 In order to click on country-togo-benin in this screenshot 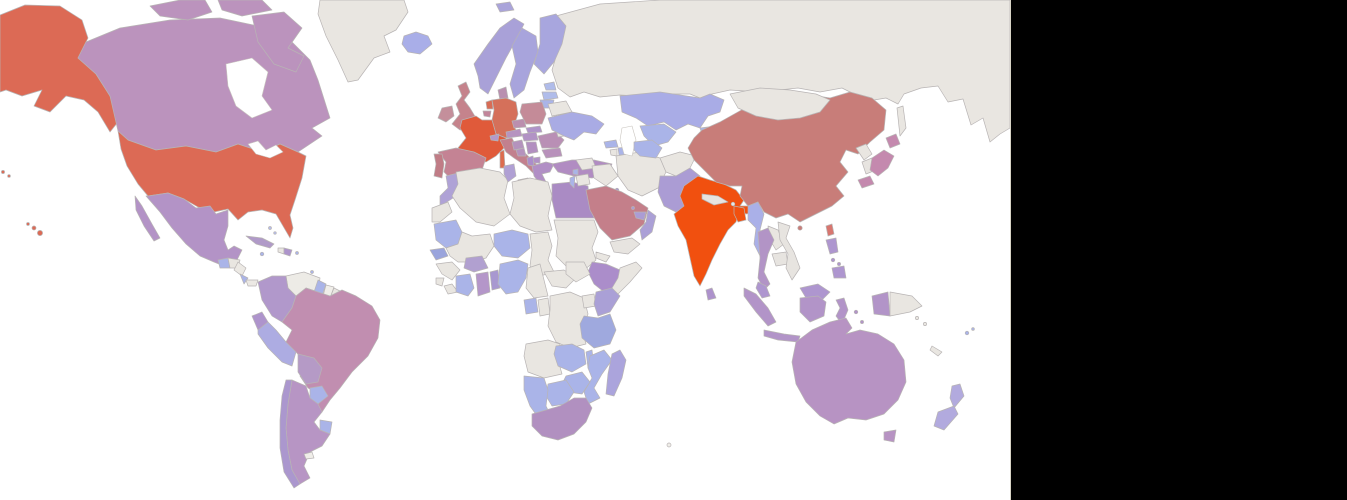, I will do `click(495, 280)`.